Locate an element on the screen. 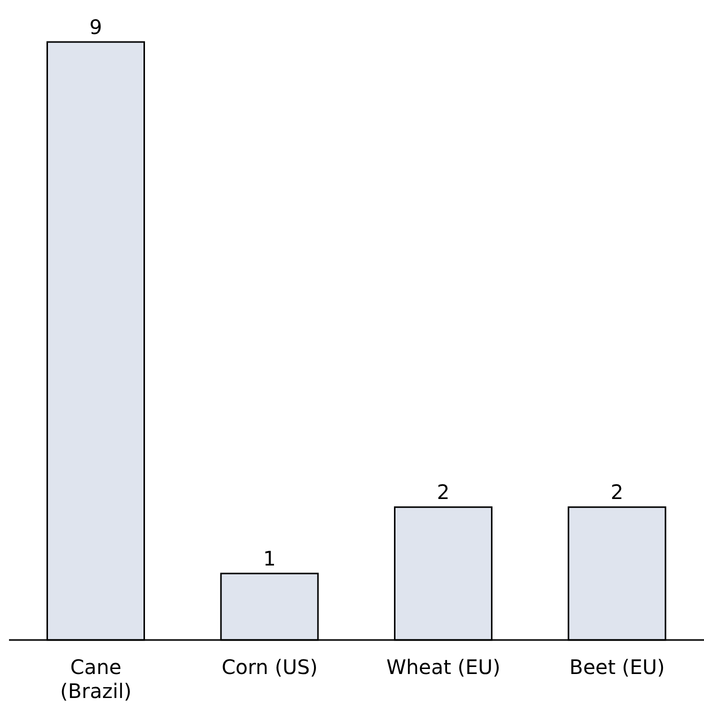 Image resolution: width=704 pixels, height=728 pixels. x-tick-label: Cane (Brazil) is located at coordinates (96, 679).